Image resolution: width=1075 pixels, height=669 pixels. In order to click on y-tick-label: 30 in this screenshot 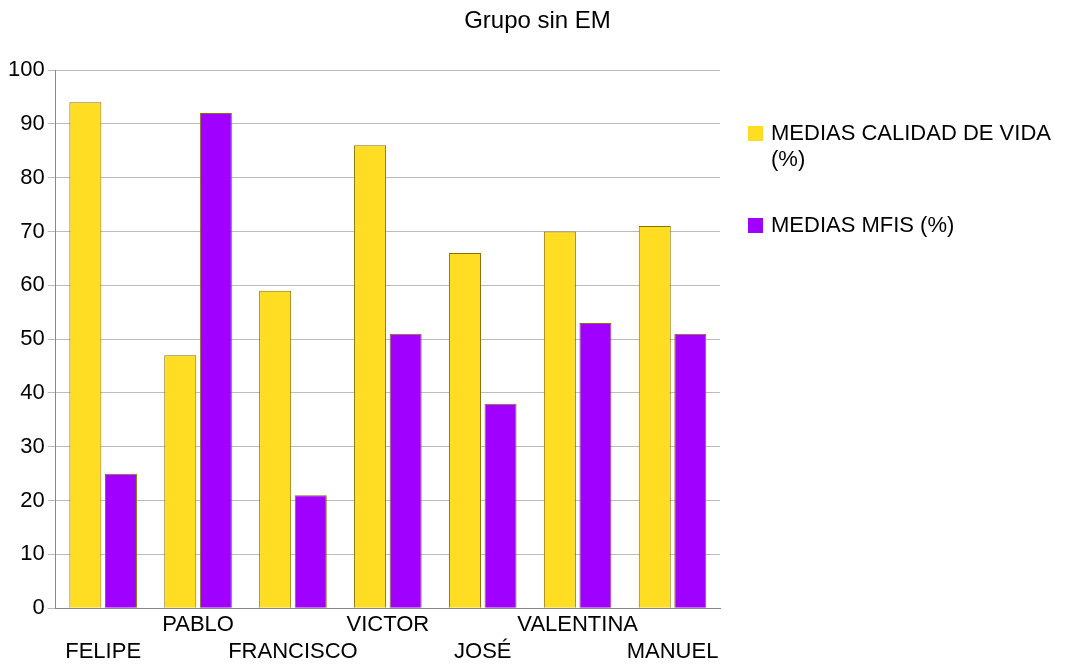, I will do `click(32, 445)`.